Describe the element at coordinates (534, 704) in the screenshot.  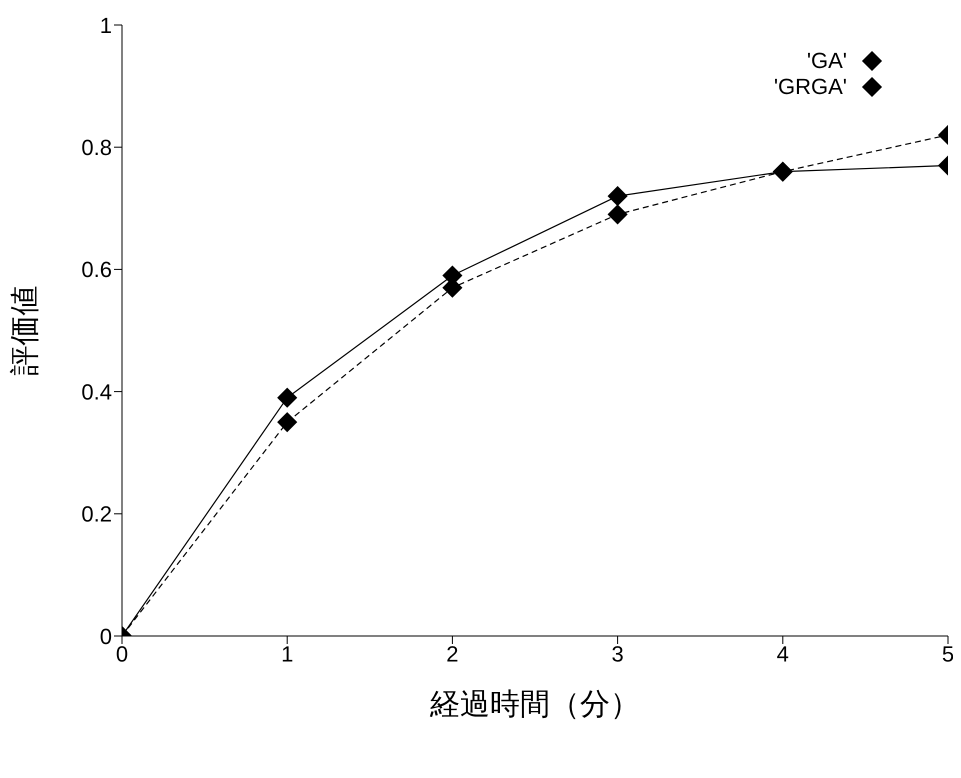
I see `x-axis-title: 経過時間（分）` at that location.